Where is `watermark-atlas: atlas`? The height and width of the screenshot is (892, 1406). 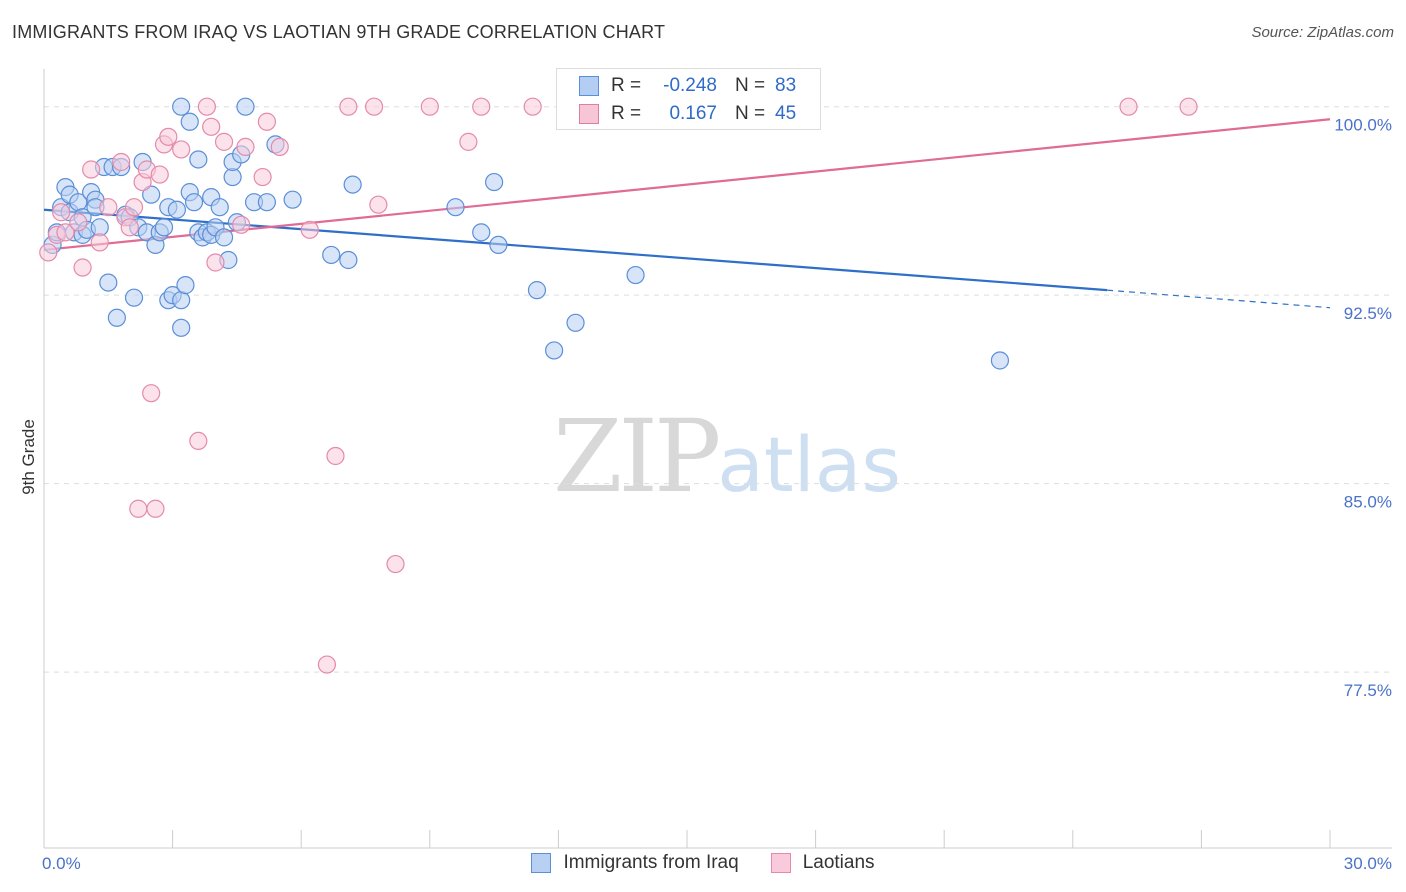 watermark-atlas: atlas is located at coordinates (809, 464).